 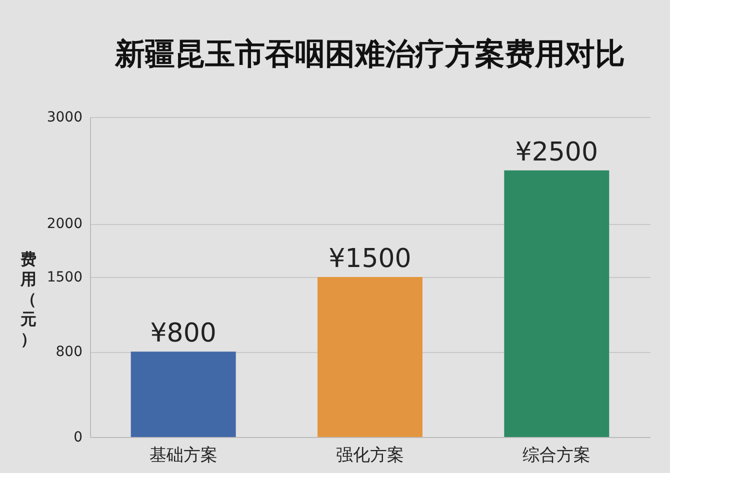 I want to click on x-tick-label: 基础方案, so click(x=183, y=456).